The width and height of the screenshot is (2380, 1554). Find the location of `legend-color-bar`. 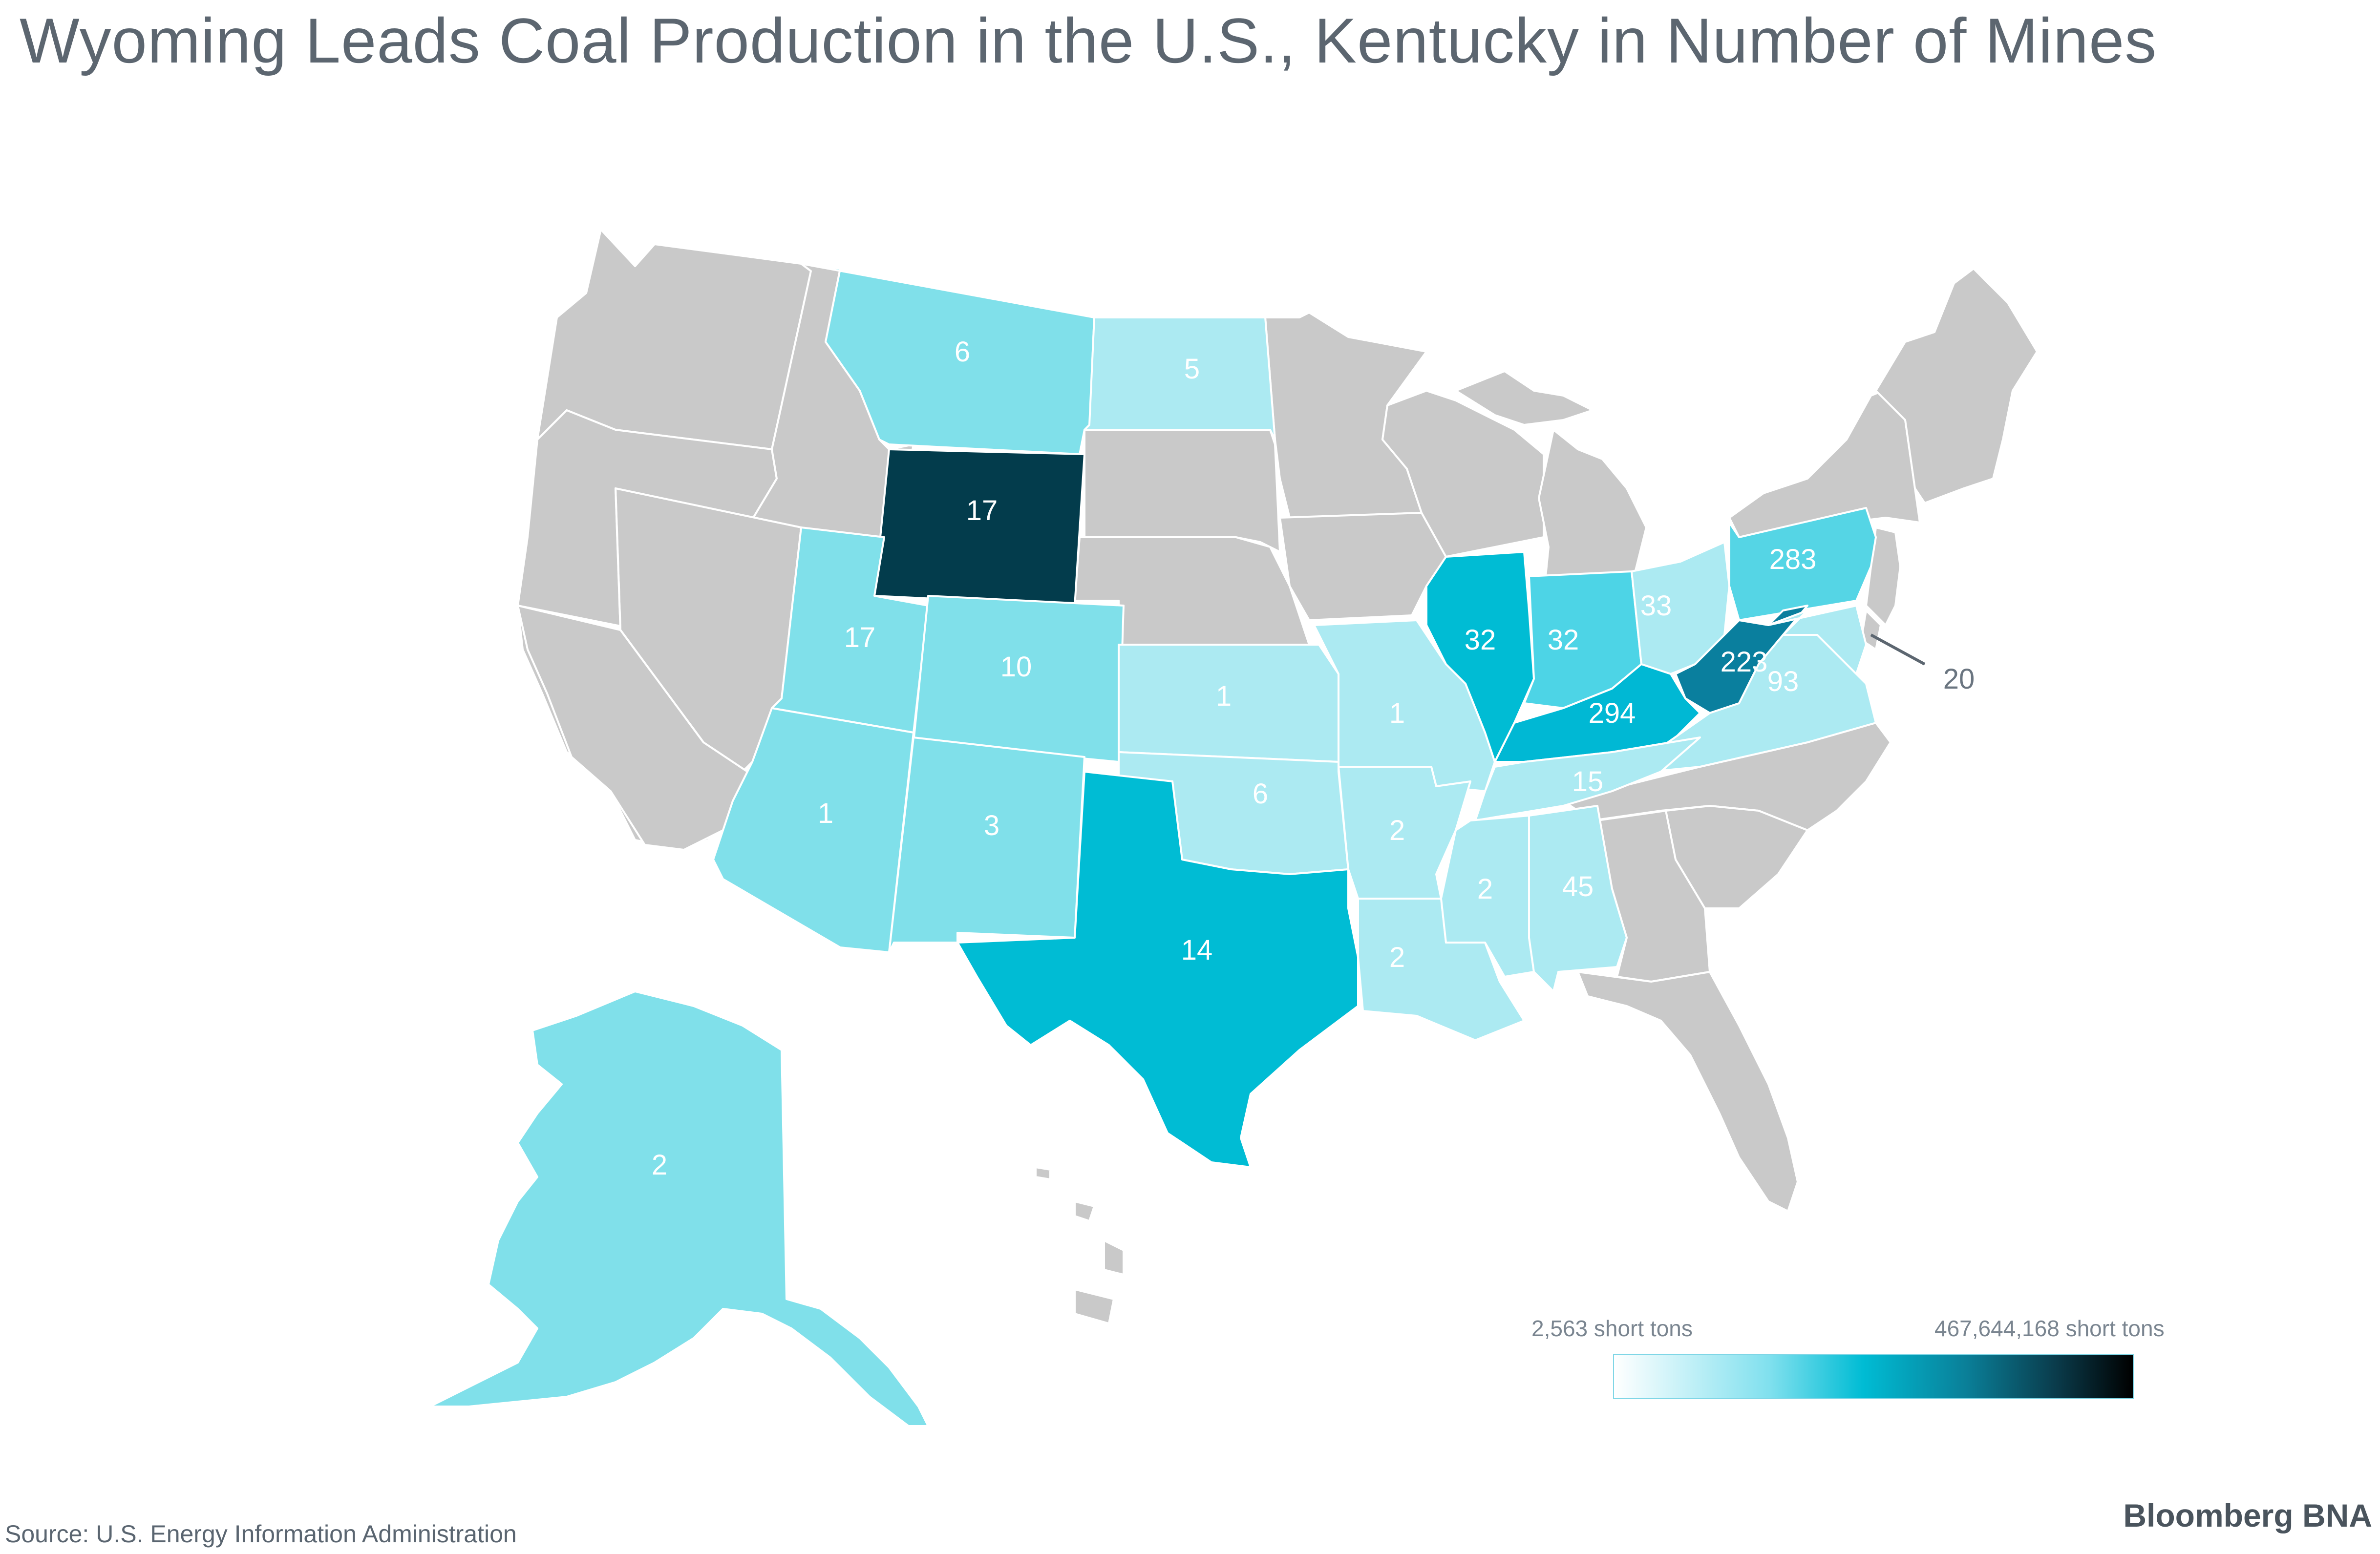

legend-color-bar is located at coordinates (1873, 1376).